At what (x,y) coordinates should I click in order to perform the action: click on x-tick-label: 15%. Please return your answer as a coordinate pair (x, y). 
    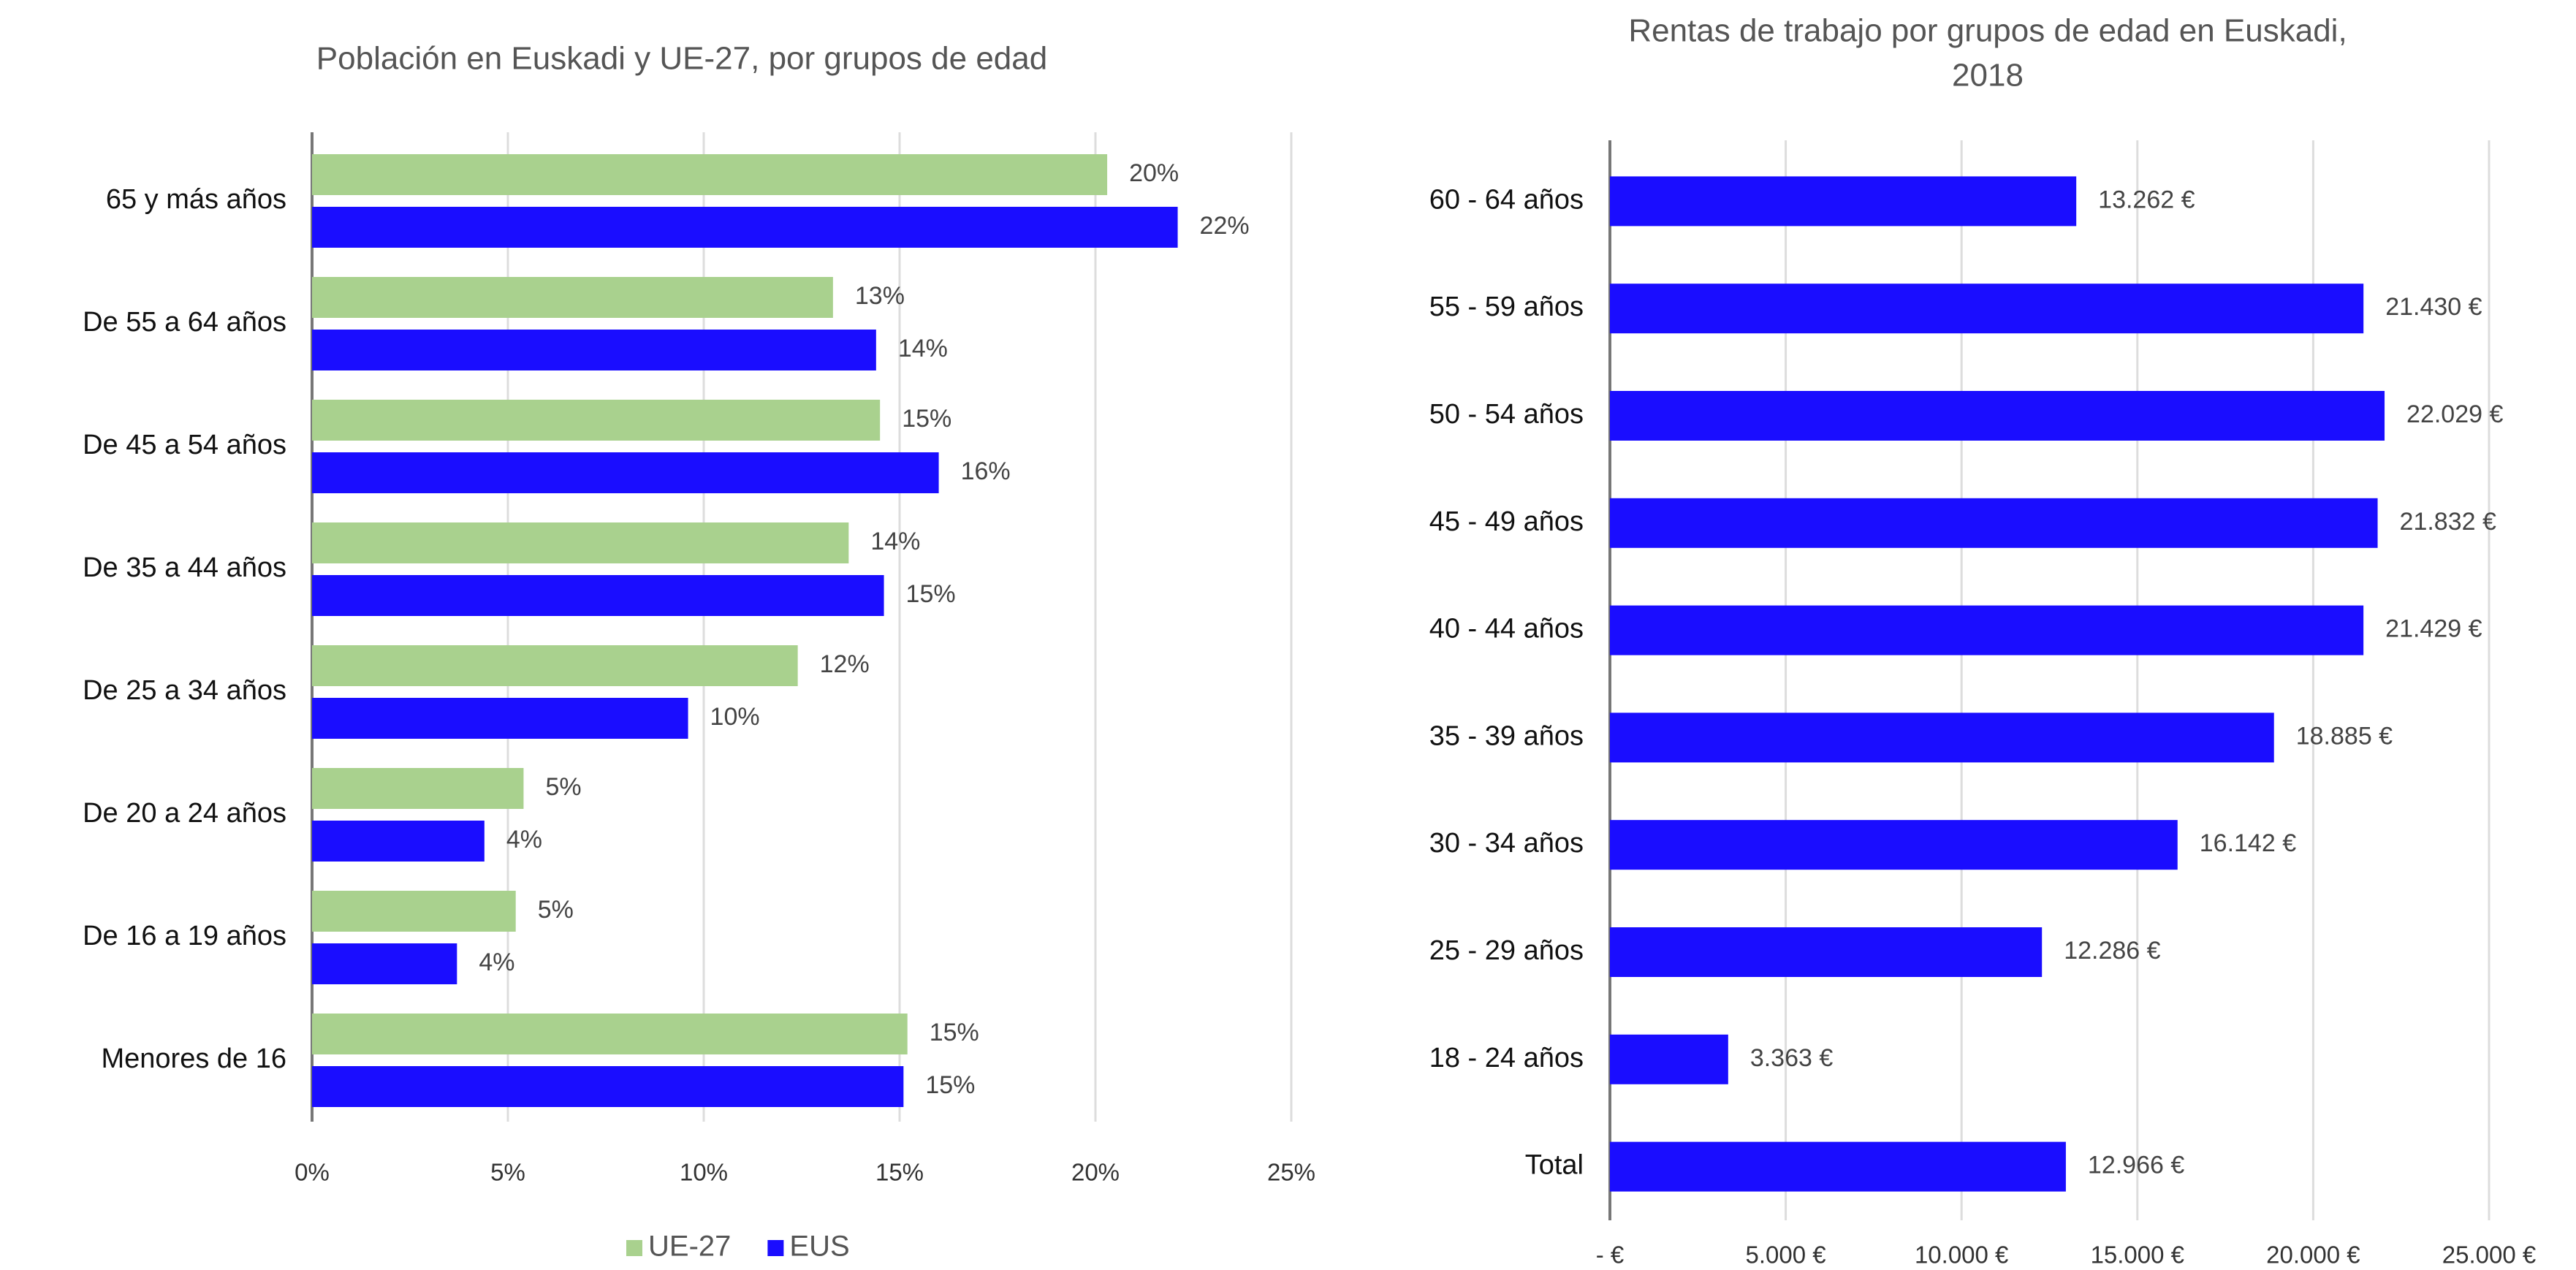
    Looking at the image, I should click on (900, 1172).